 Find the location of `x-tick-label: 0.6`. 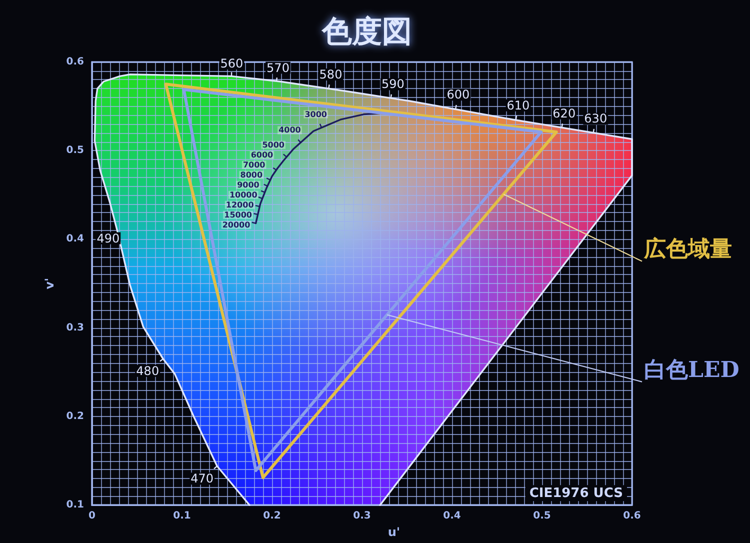

x-tick-label: 0.6 is located at coordinates (632, 516).